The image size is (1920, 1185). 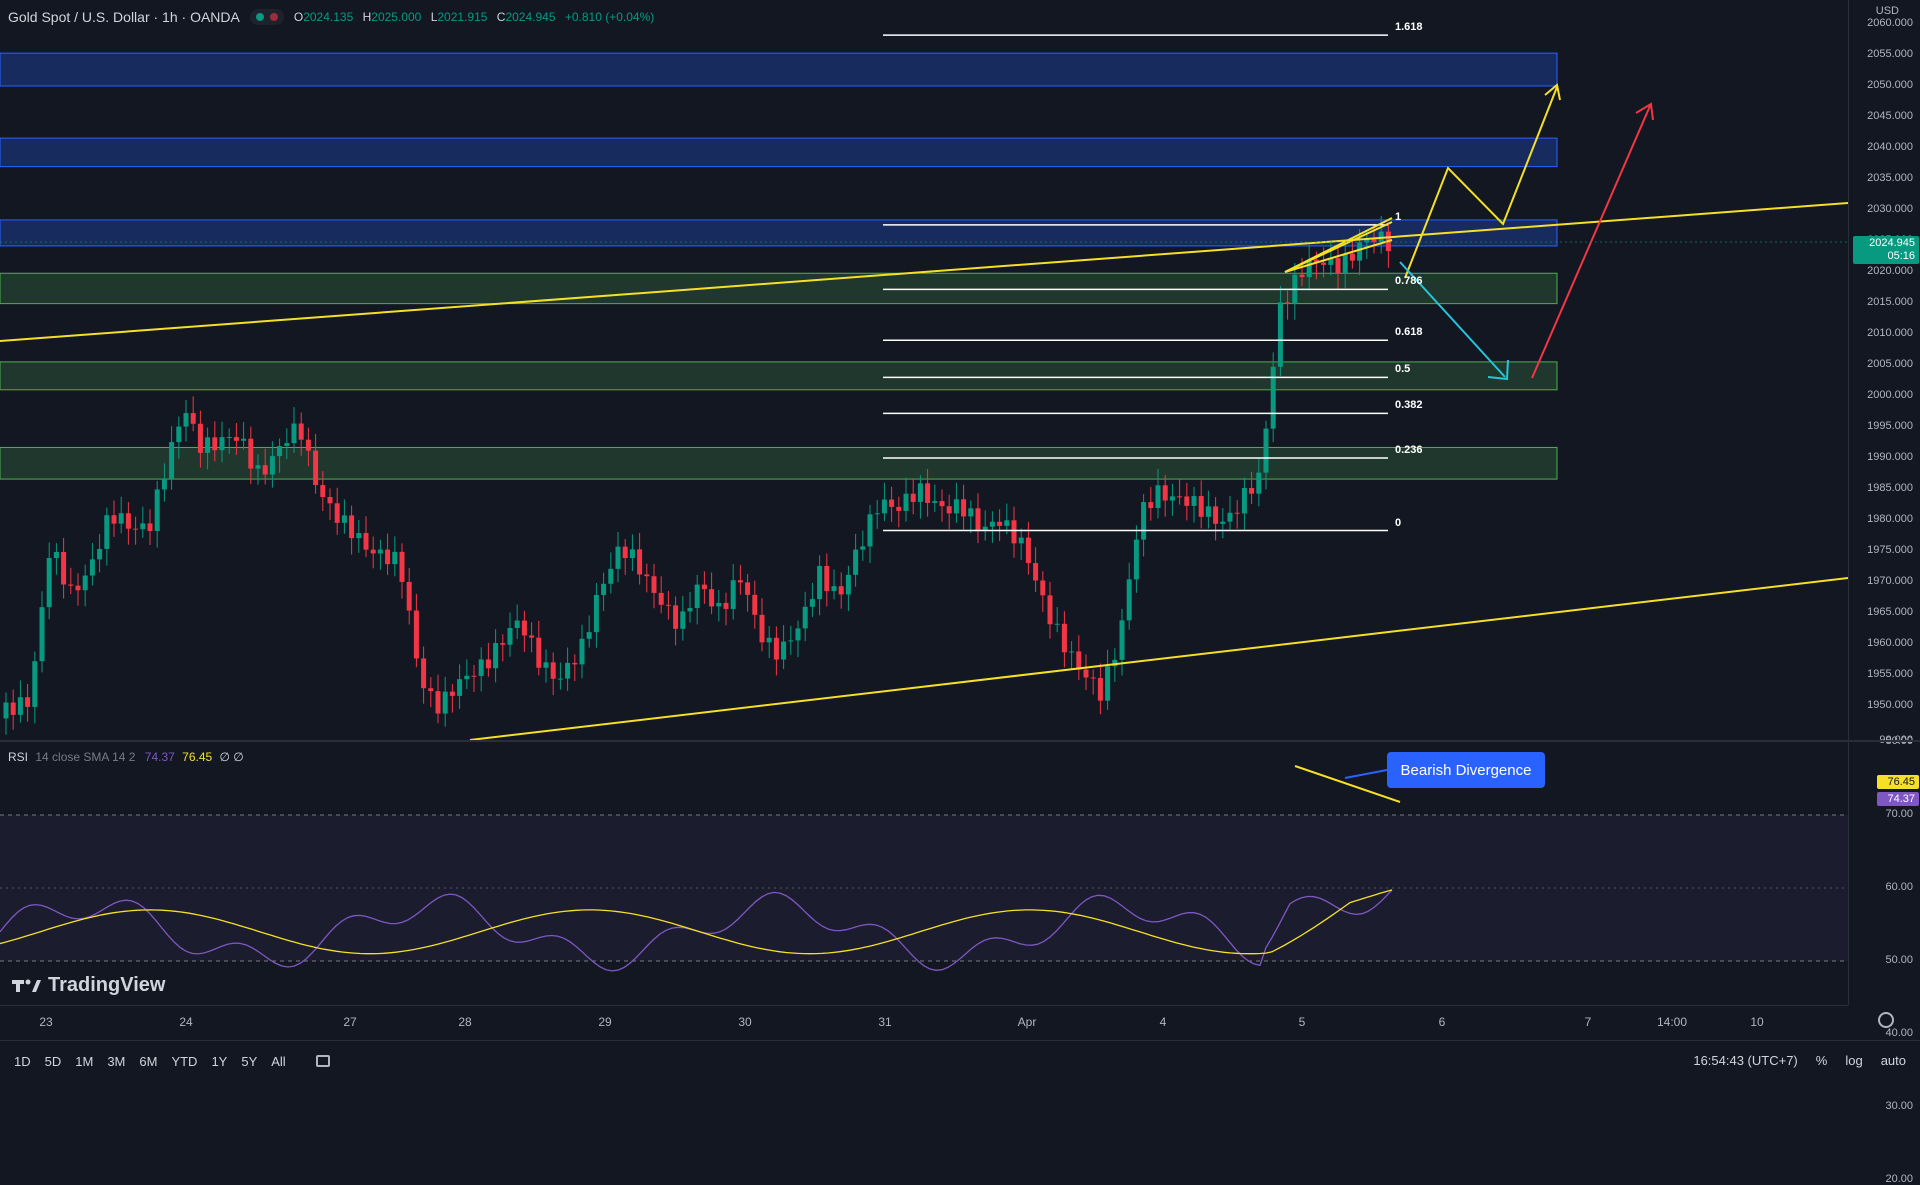 I want to click on fib-label-7: 0, so click(x=1398, y=522).